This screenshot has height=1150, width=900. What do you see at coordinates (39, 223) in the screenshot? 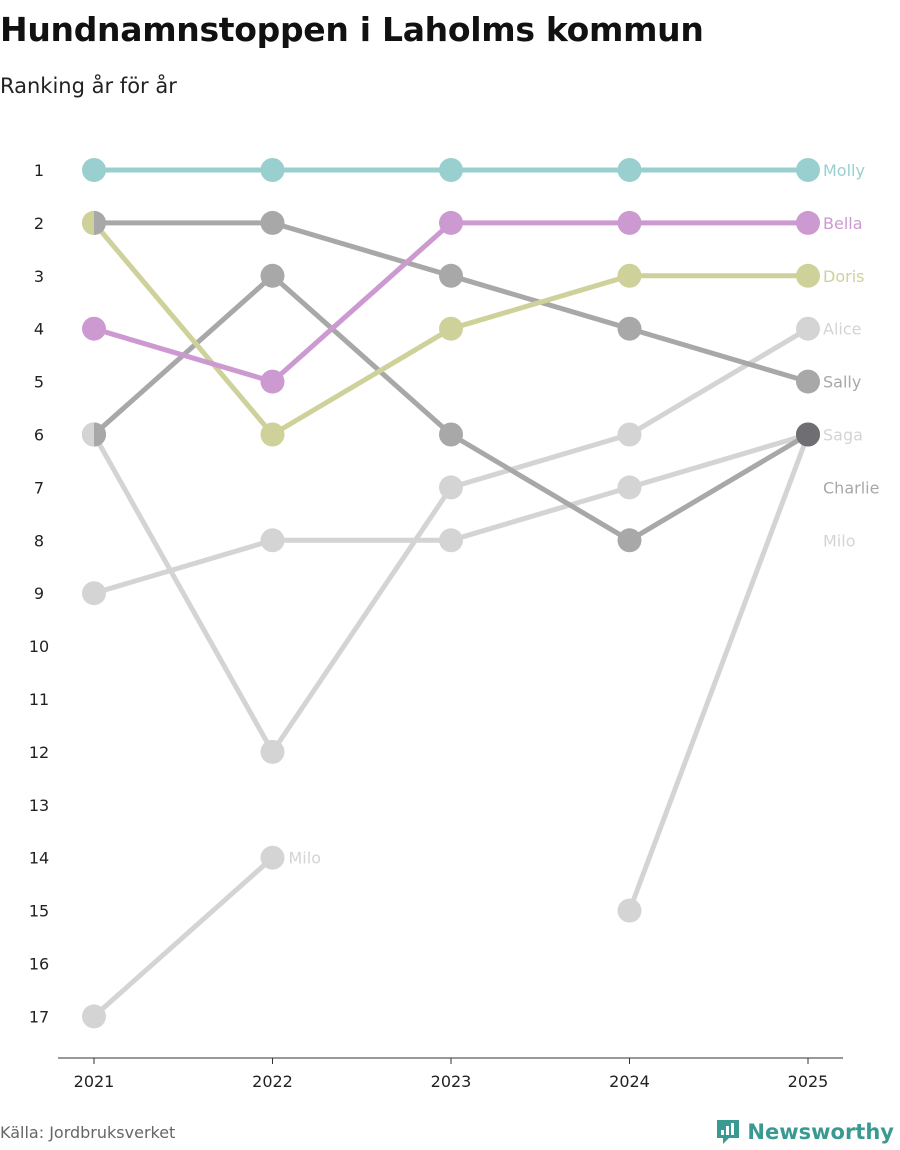
I see `y-tick-label: 2` at bounding box center [39, 223].